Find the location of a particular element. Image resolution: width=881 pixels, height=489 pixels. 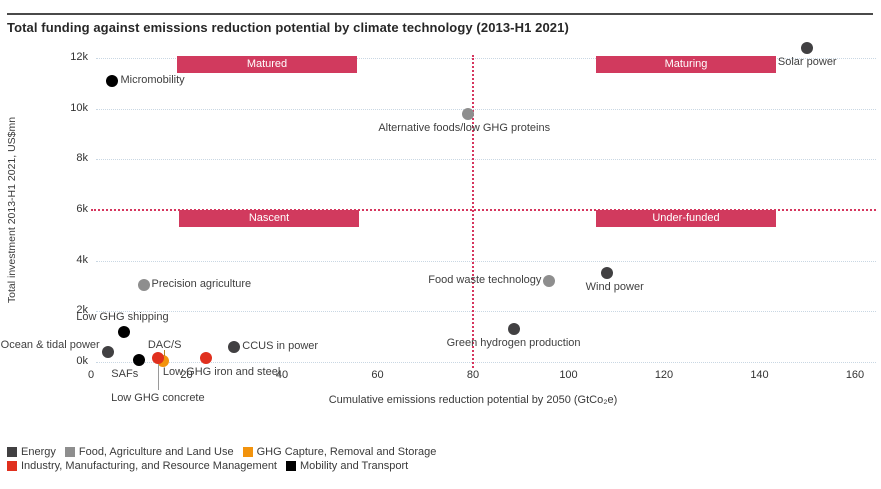

data-point-label: Green hydrogen production is located at coordinates (513, 343).